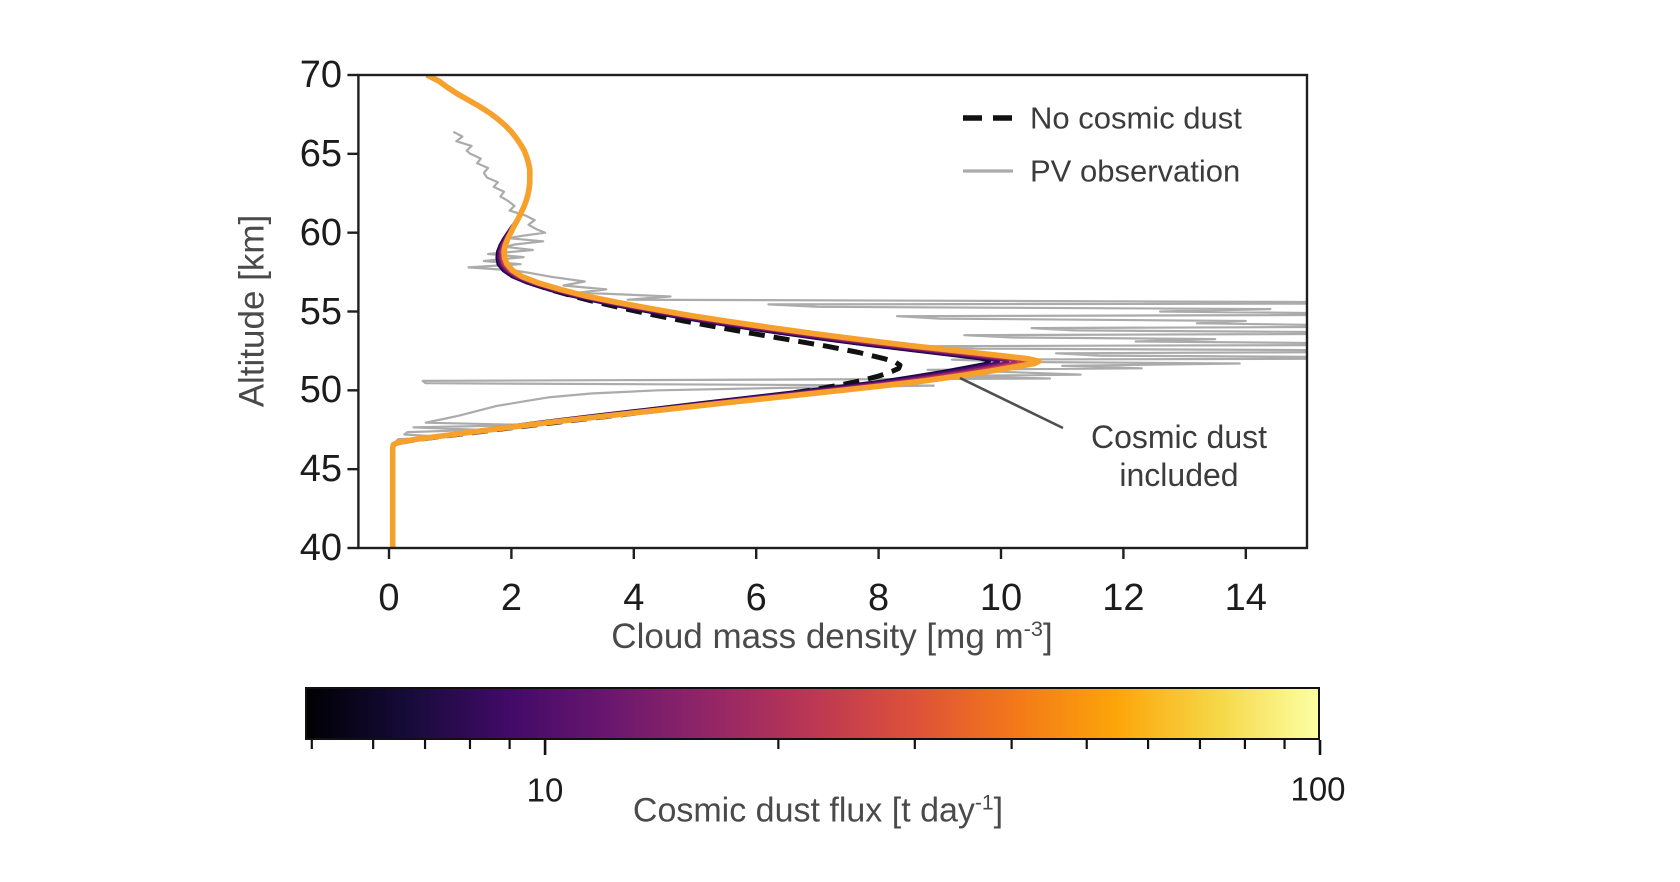 This screenshot has width=1680, height=882. What do you see at coordinates (1047, 636) in the screenshot?
I see `x-axis-label-end: ]` at bounding box center [1047, 636].